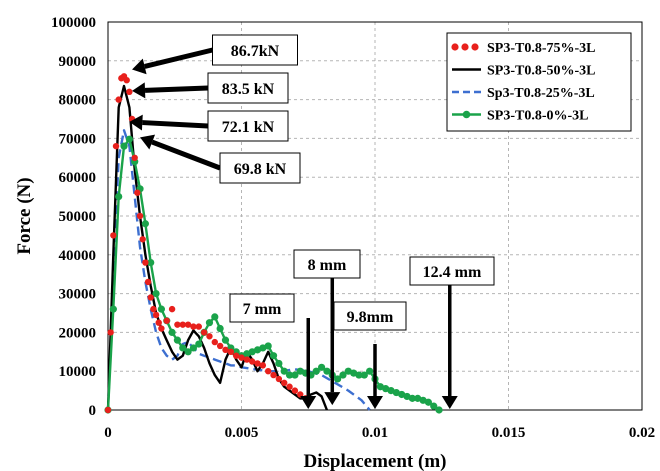  Describe the element at coordinates (375, 433) in the screenshot. I see `x-tick-label: 0.01` at that location.